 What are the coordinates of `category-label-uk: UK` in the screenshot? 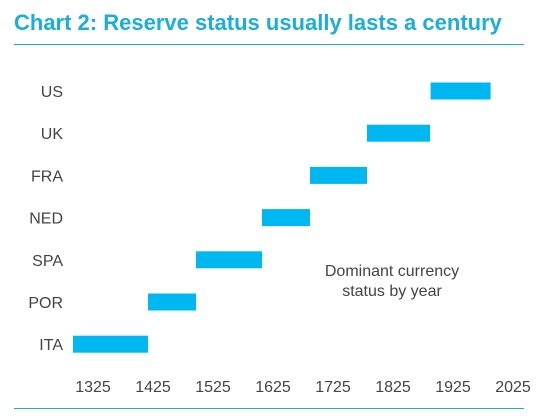 It's located at (52, 134).